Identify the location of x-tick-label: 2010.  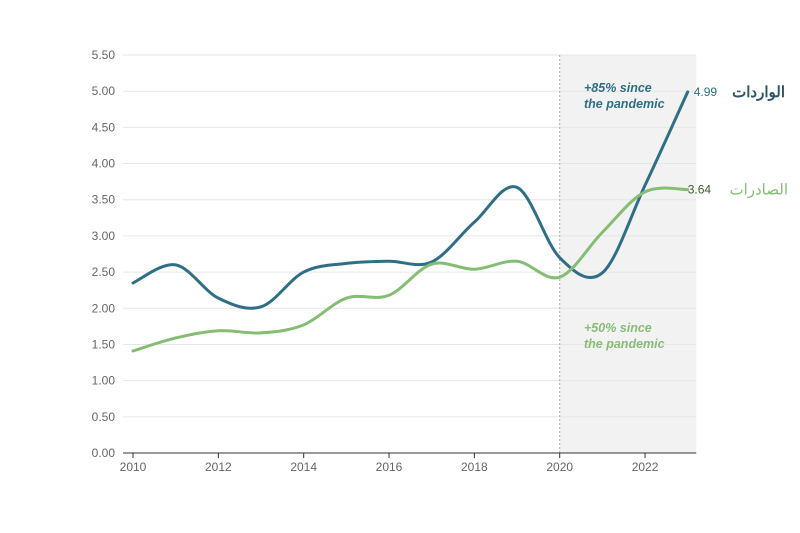
(133, 467).